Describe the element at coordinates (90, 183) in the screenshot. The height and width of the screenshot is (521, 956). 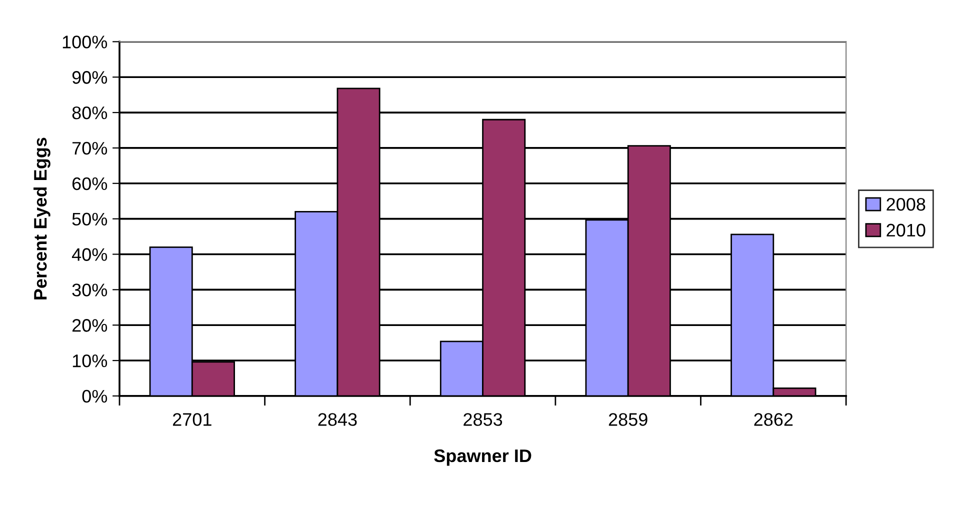
I see `y-tick-label: 60%` at that location.